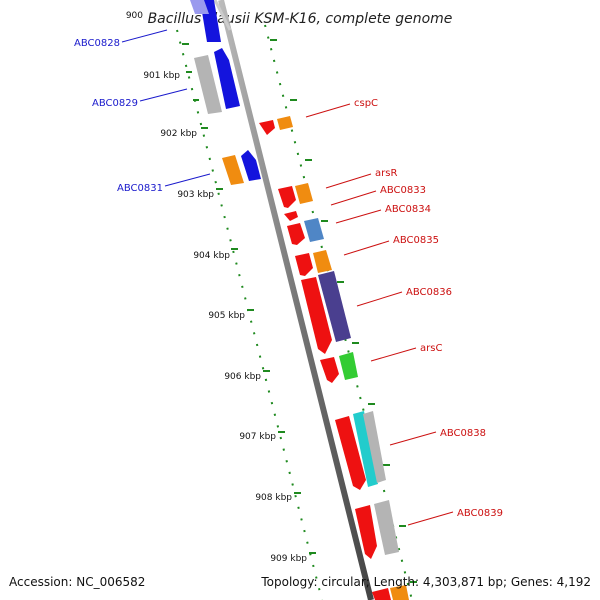  What do you see at coordinates (429, 292) in the screenshot?
I see `gene-label-right: ABC0836` at bounding box center [429, 292].